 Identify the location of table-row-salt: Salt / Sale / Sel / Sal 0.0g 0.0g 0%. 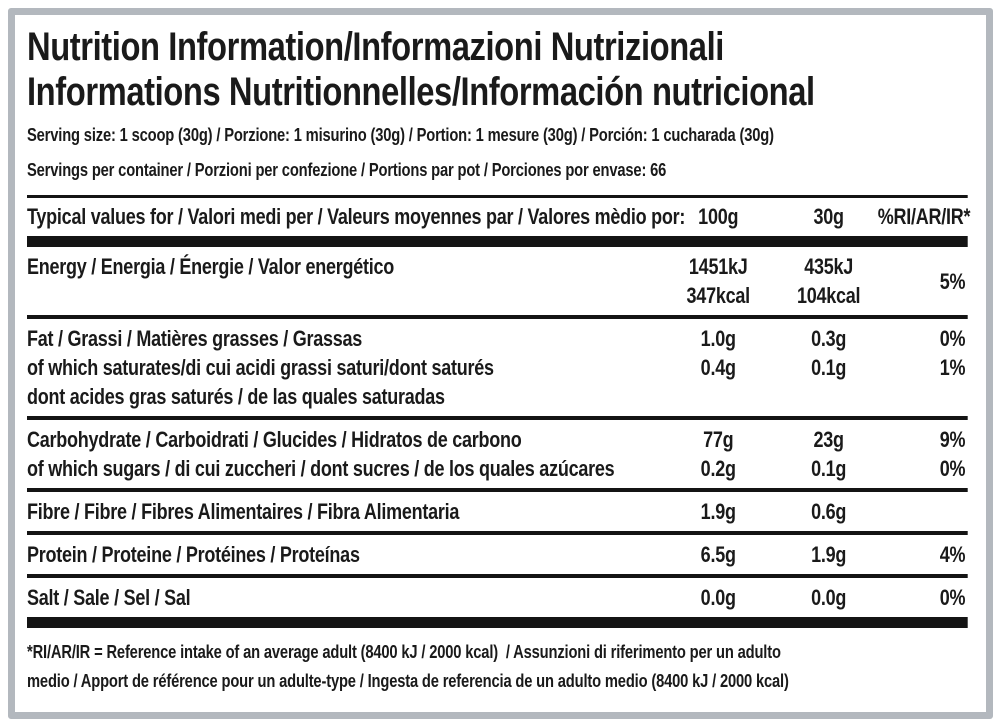
(497, 597).